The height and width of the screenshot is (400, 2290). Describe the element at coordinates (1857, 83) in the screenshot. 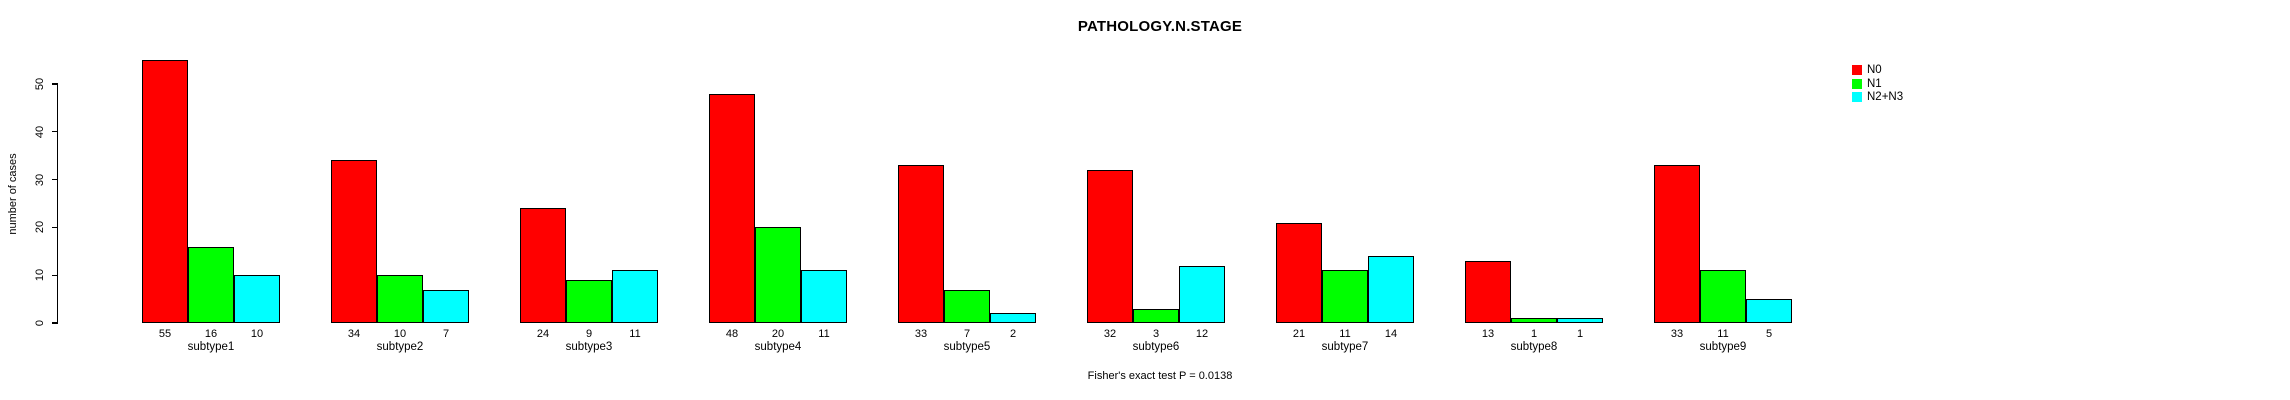

I see `legend-swatch-n1-icon` at that location.